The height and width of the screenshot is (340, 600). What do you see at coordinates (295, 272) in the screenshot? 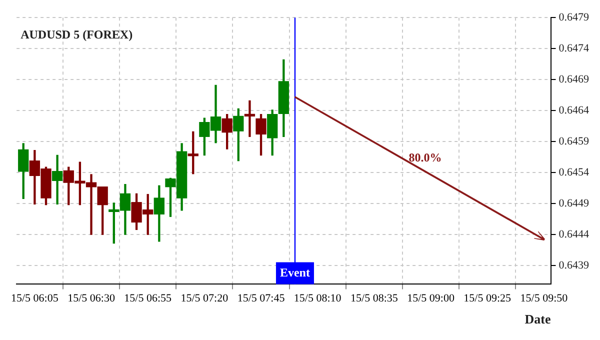
I see `ref-line-label: Event` at bounding box center [295, 272].